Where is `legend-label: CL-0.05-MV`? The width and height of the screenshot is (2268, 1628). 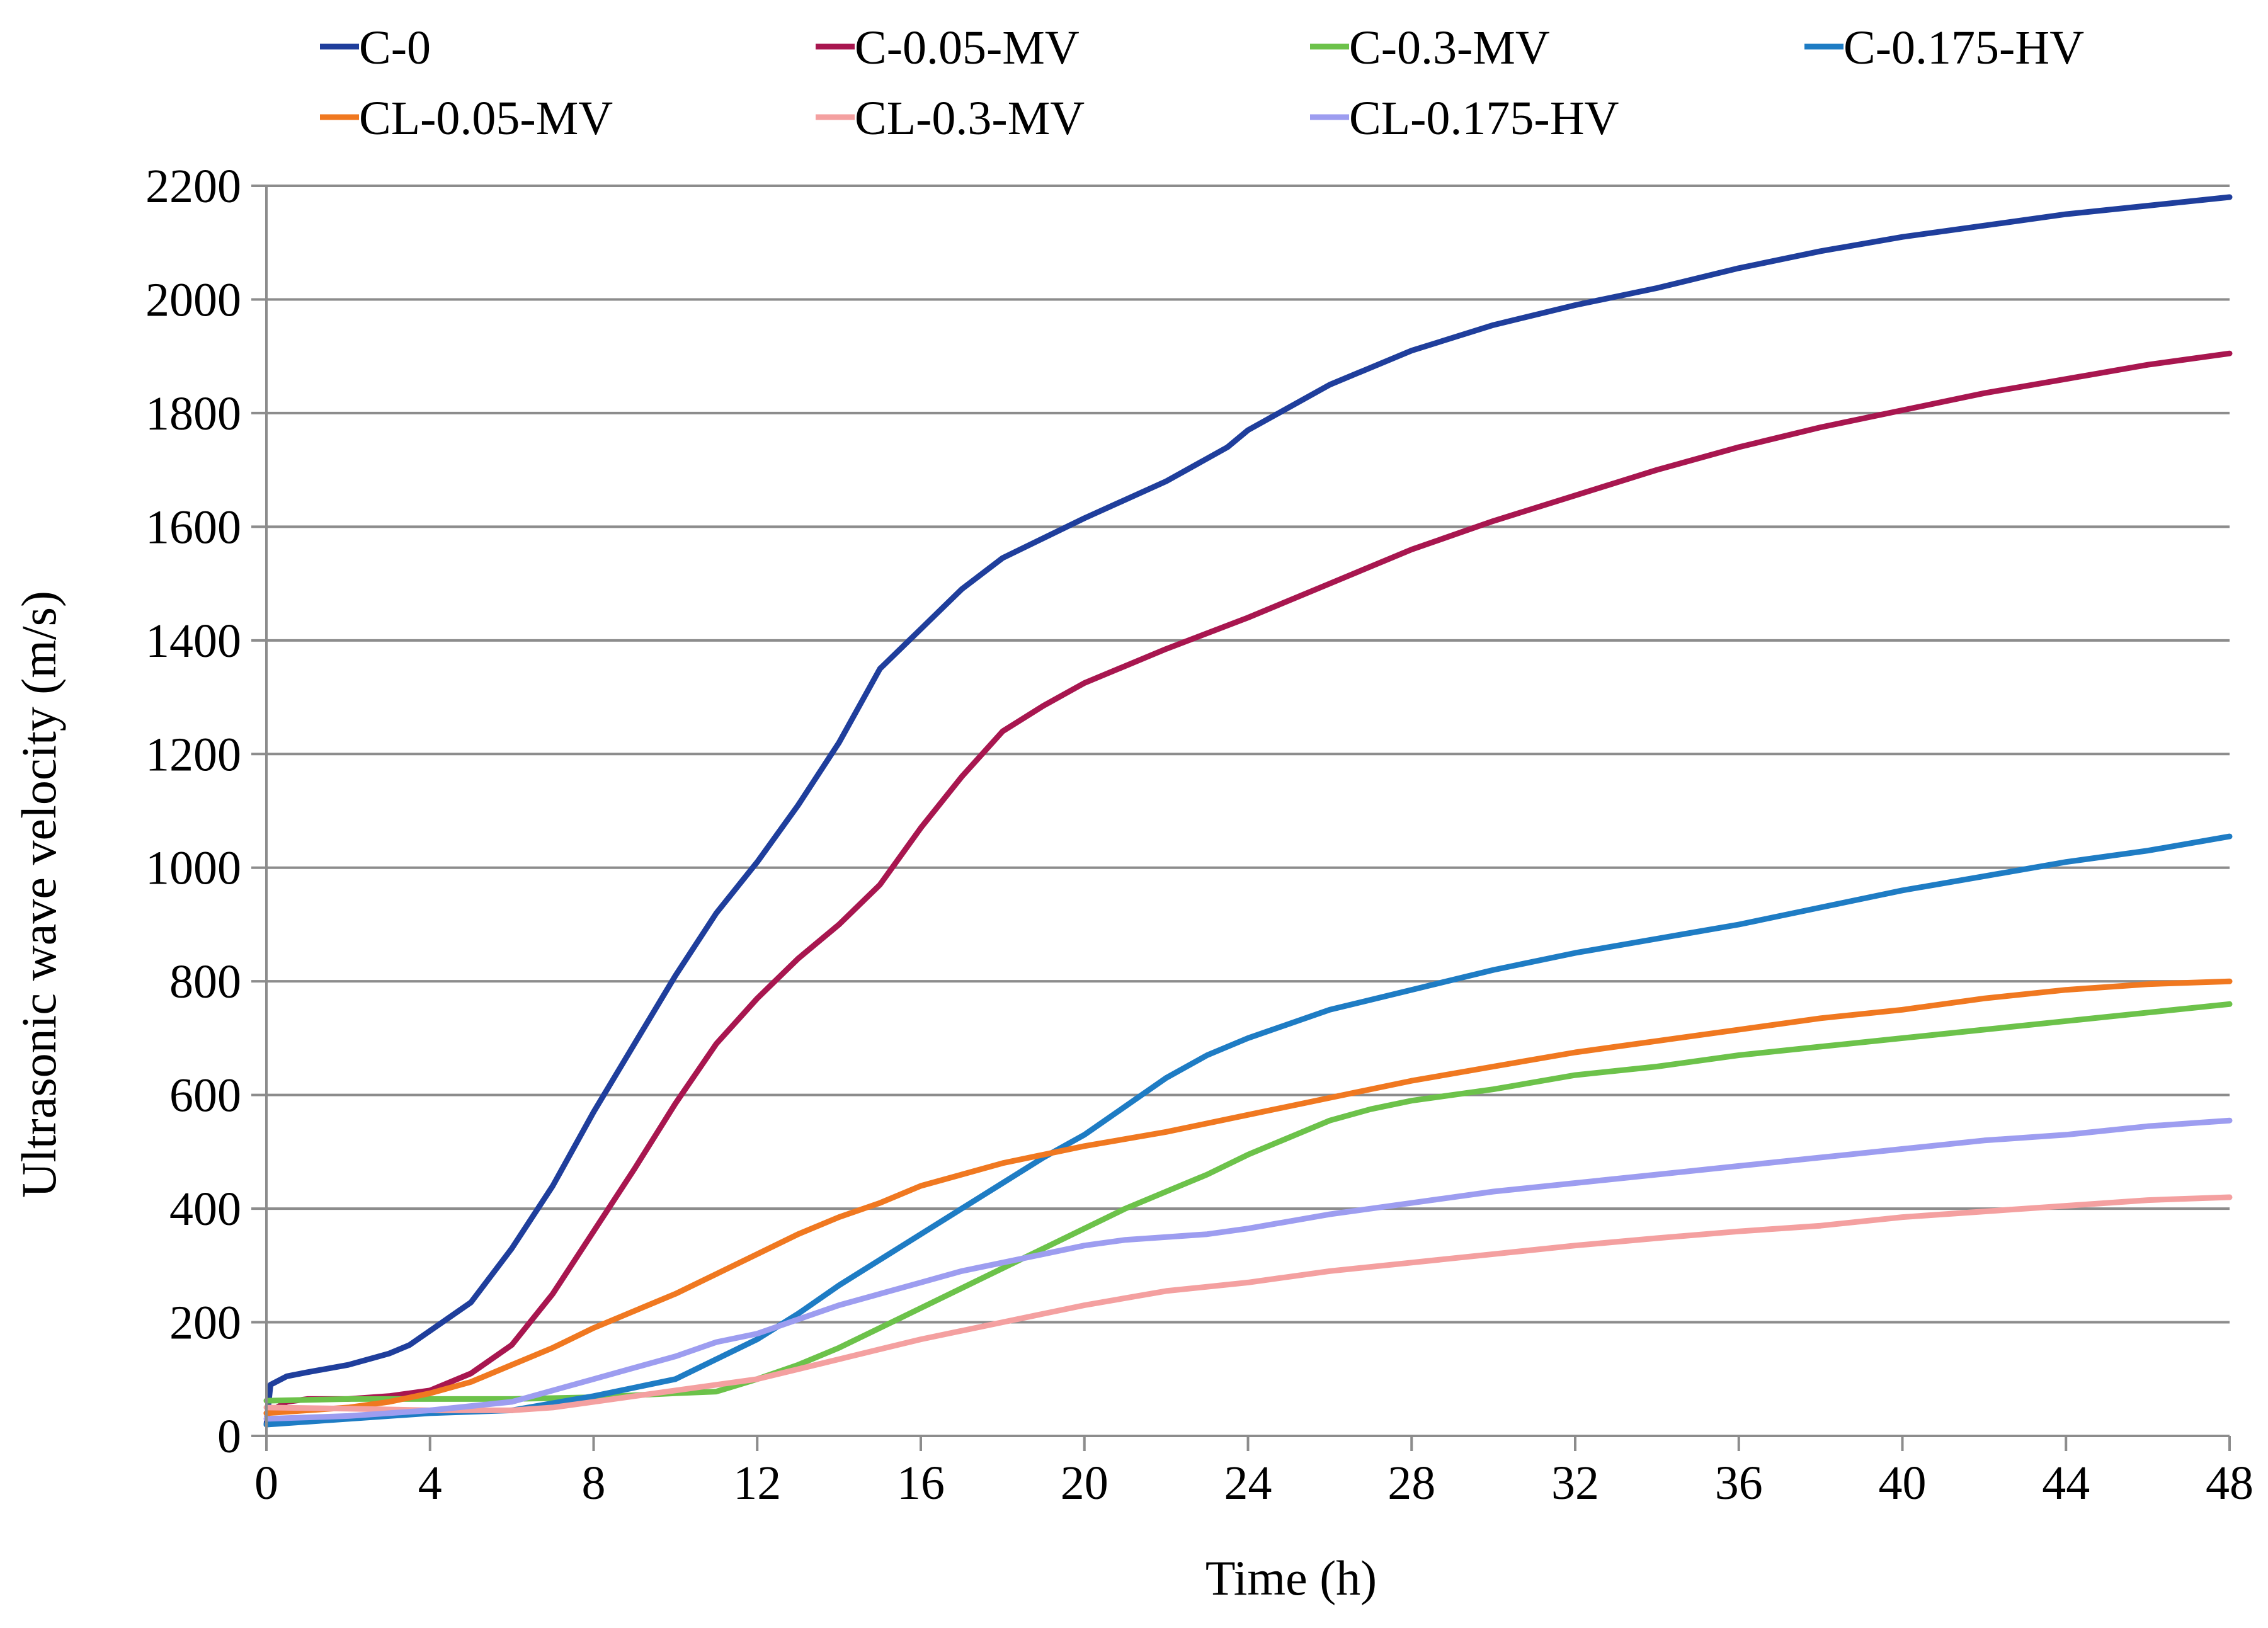 legend-label: CL-0.05-MV is located at coordinates (486, 119).